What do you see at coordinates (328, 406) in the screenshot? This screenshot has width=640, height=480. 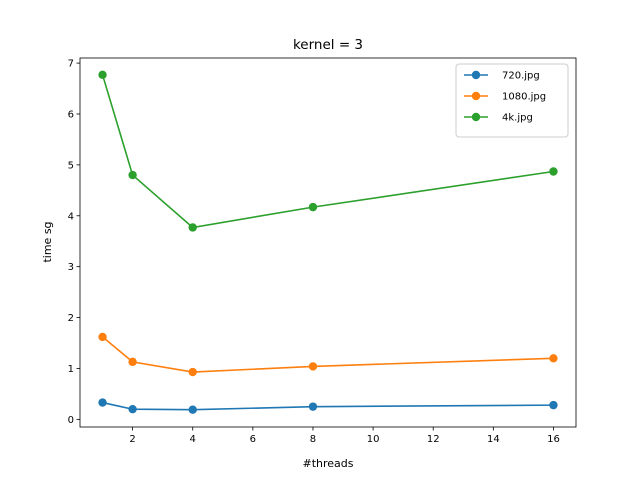 I see `series-720-jpg` at bounding box center [328, 406].